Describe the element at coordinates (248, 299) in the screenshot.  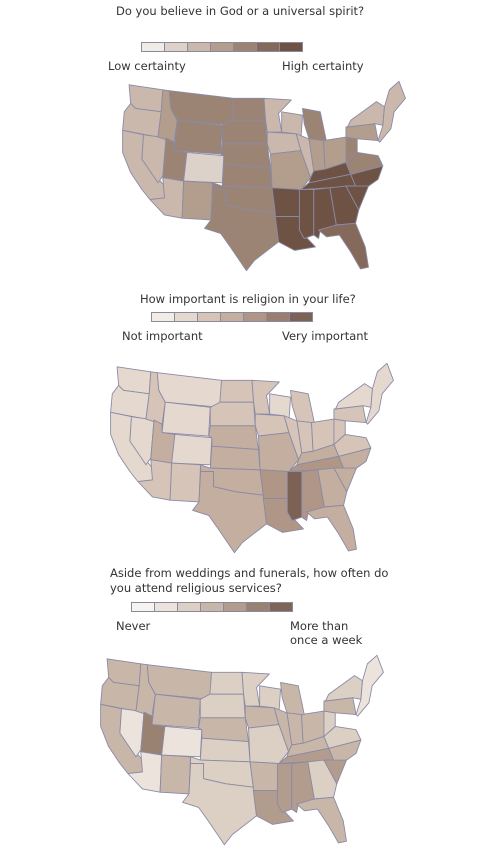
I see `question-title: How important is religion in your life?` at that location.